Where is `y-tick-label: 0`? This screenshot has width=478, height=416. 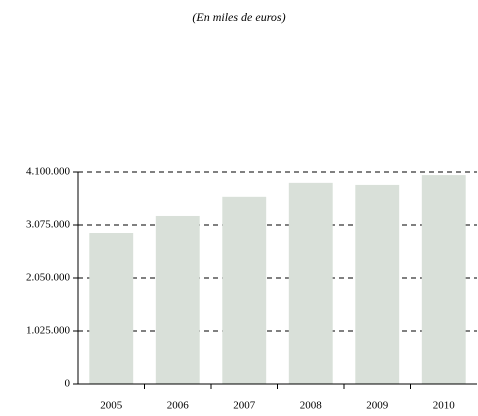 y-tick-label: 0 is located at coordinates (68, 384).